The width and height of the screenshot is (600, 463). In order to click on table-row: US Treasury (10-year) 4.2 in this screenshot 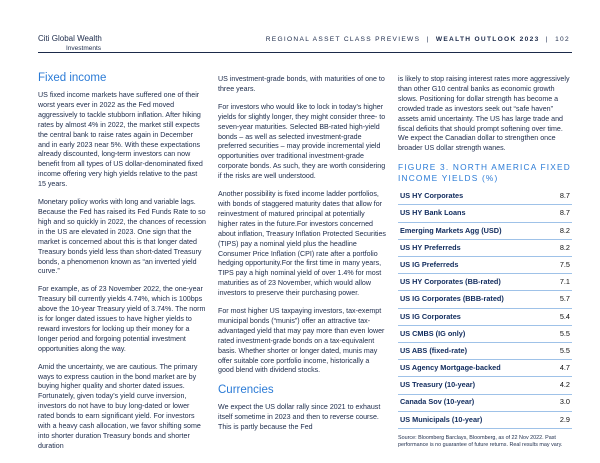, I will do `click(485, 385)`.